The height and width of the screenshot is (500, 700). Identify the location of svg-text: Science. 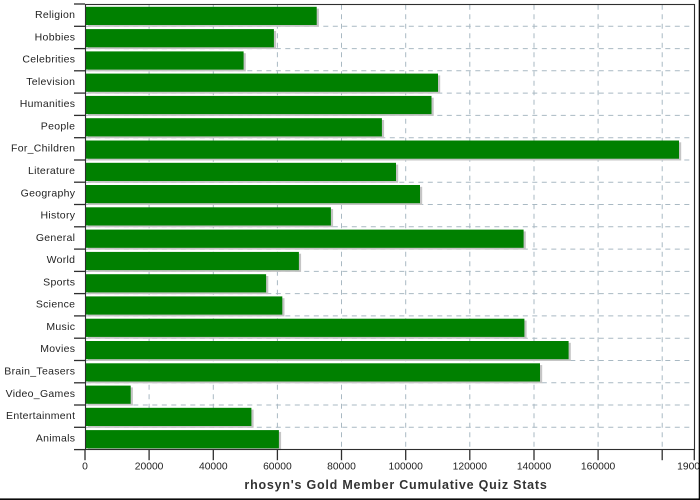
(55, 305).